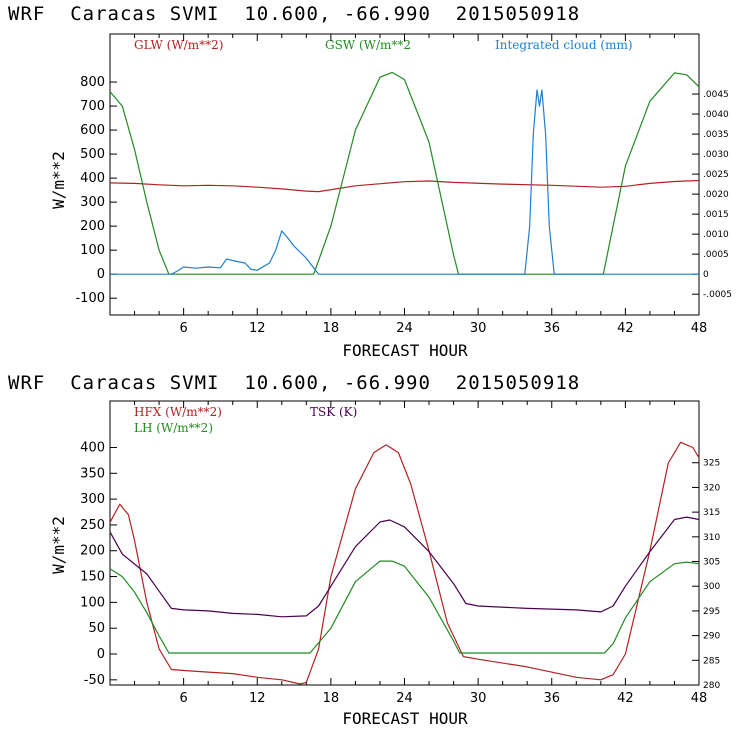  What do you see at coordinates (564, 45) in the screenshot?
I see `chart-1-legend-cloud: Integrated cloud (mm)` at bounding box center [564, 45].